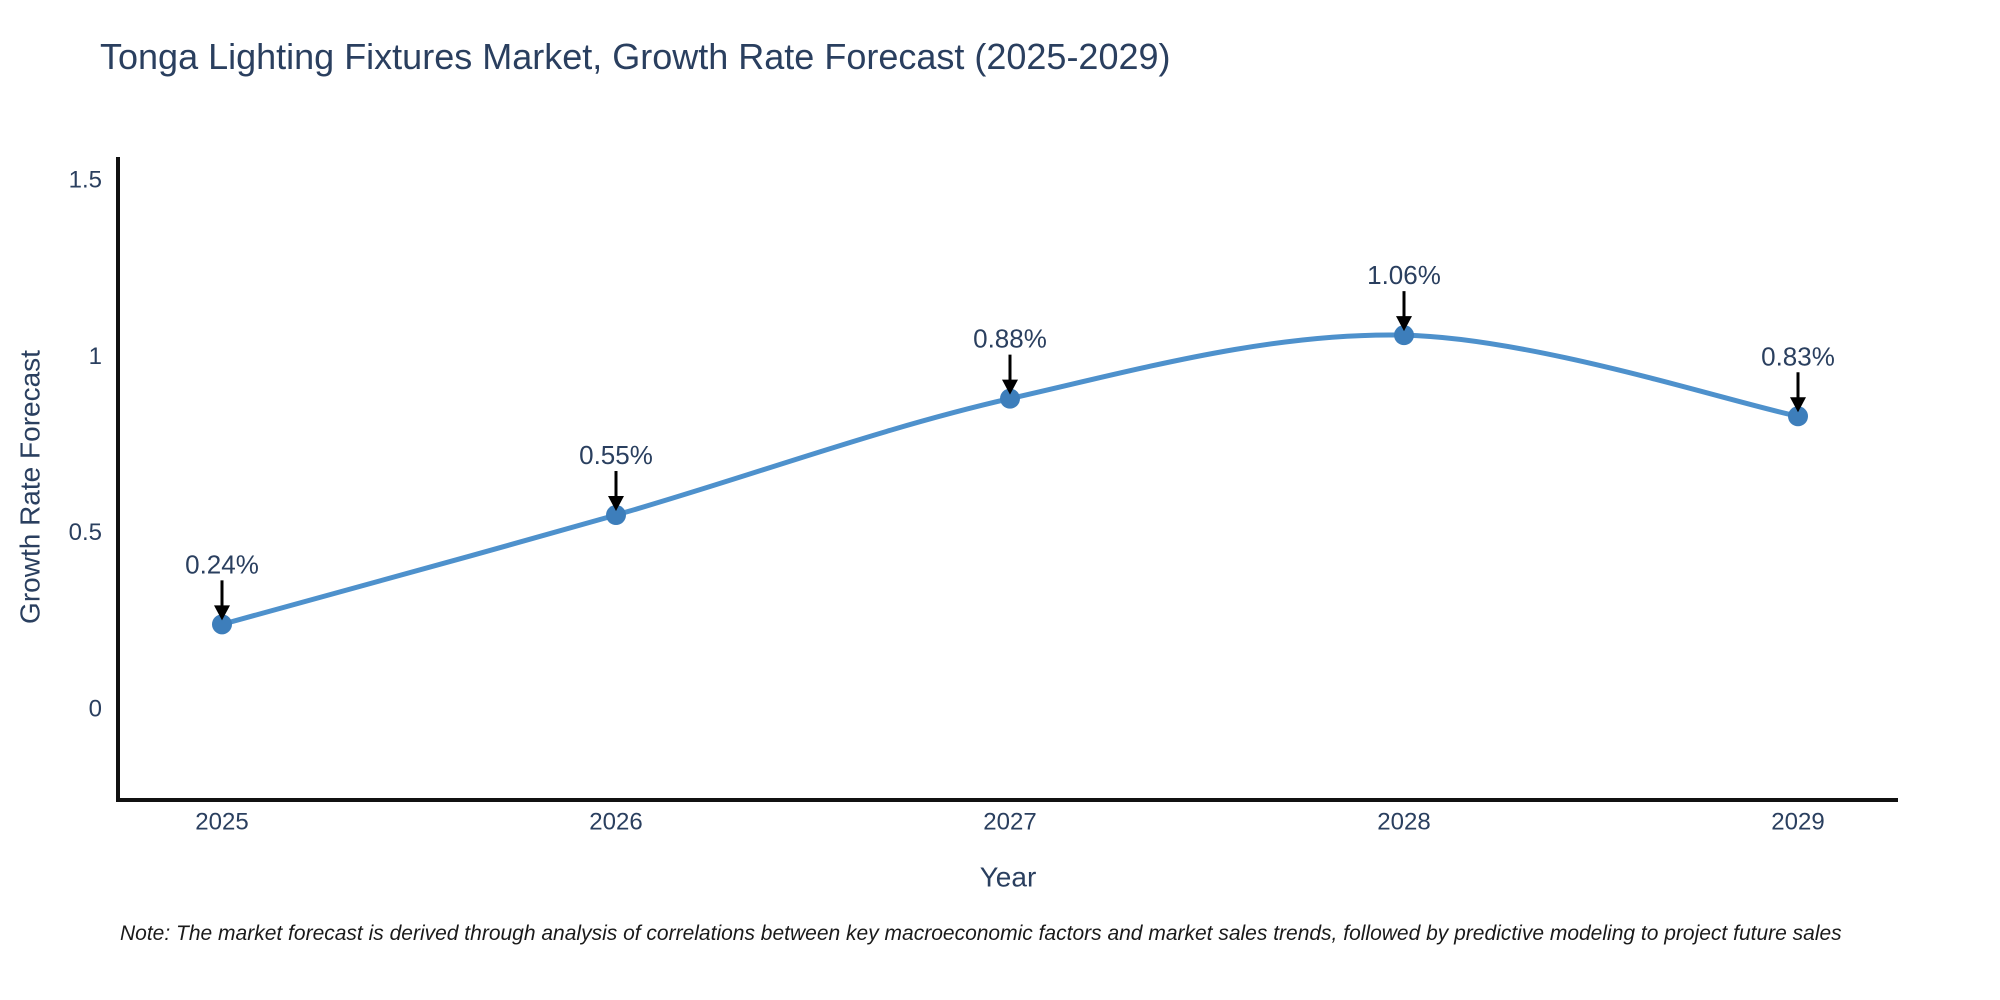 The height and width of the screenshot is (1000, 2000). Describe the element at coordinates (85, 179) in the screenshot. I see `y-tick-label: 1.5` at that location.